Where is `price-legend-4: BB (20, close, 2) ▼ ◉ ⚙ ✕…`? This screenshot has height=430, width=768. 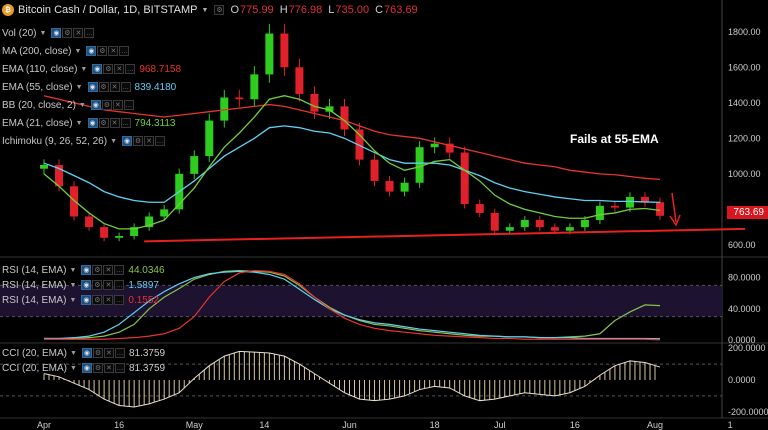 price-legend-4: BB (20, close, 2) ▼ ◉ ⚙ ✕… is located at coordinates (68, 105).